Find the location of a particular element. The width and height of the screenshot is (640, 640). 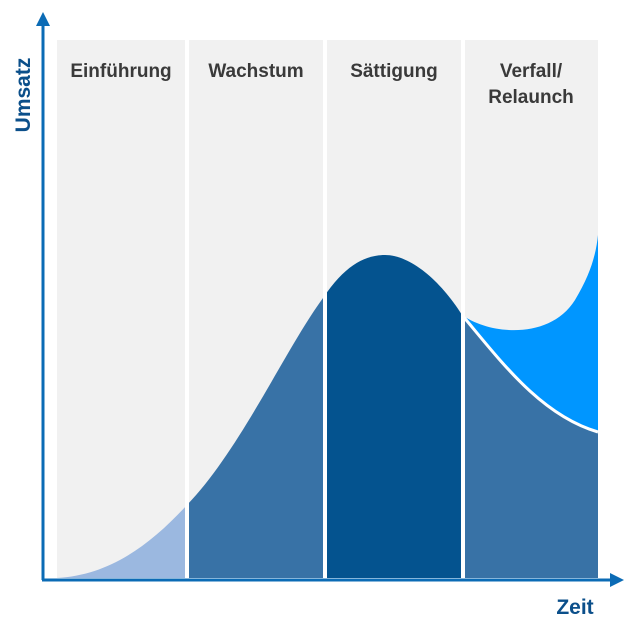

phase-label: Sättigung is located at coordinates (394, 71).